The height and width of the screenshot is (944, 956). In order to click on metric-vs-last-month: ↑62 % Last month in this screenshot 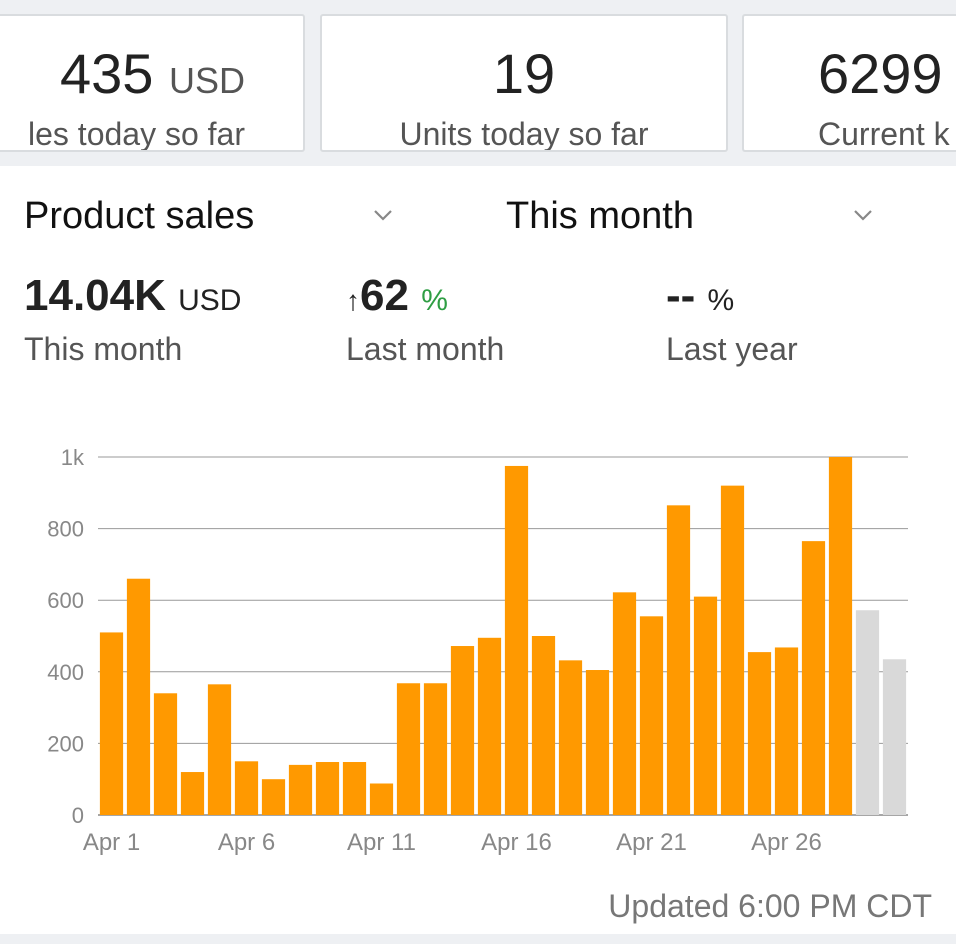, I will do `click(425, 319)`.